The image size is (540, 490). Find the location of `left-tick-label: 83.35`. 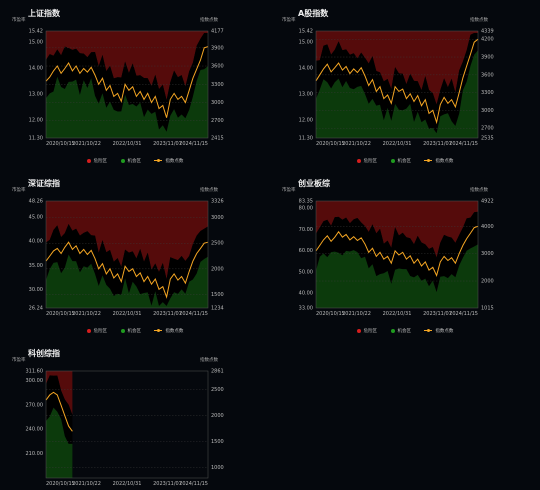

left-tick-label: 83.35 is located at coordinates (306, 202).